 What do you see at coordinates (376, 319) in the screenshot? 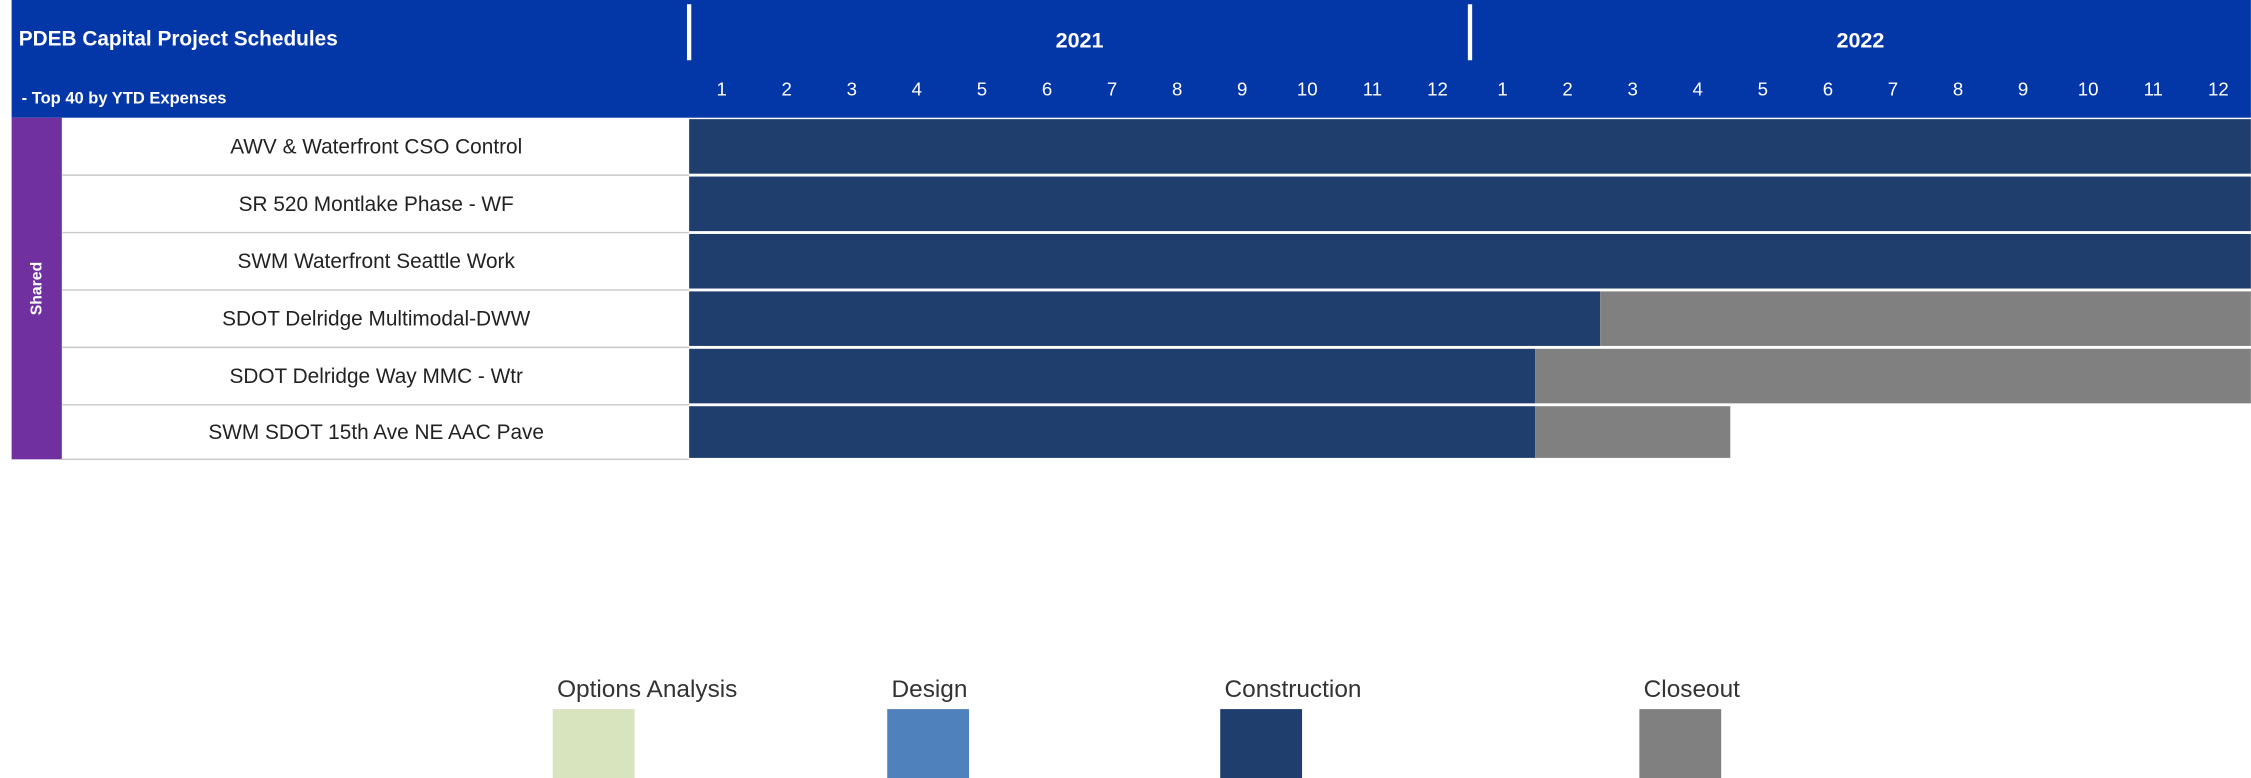
I see `task-name: SDOT Delridge Multimodal-DWW` at bounding box center [376, 319].